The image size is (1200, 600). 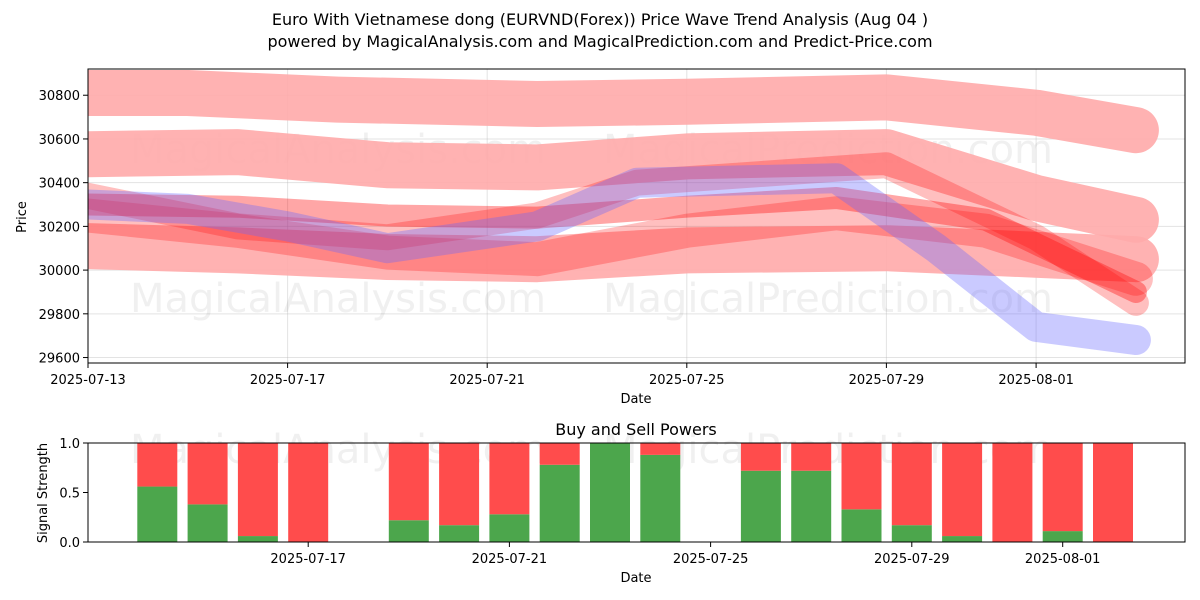 What do you see at coordinates (338, 299) in the screenshot?
I see `watermark-text: MagicalAnalysis.com` at bounding box center [338, 299].